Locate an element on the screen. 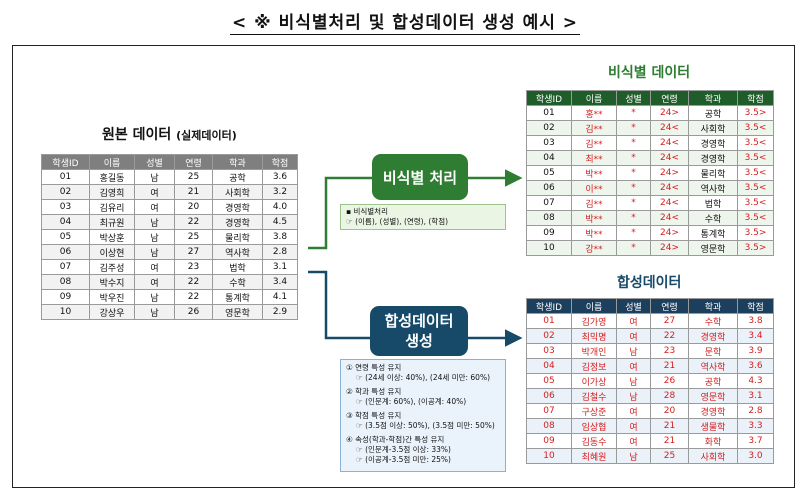 The height and width of the screenshot is (495, 810). table-row: 06 이** * 24< 역사학 3.5< is located at coordinates (650, 188).